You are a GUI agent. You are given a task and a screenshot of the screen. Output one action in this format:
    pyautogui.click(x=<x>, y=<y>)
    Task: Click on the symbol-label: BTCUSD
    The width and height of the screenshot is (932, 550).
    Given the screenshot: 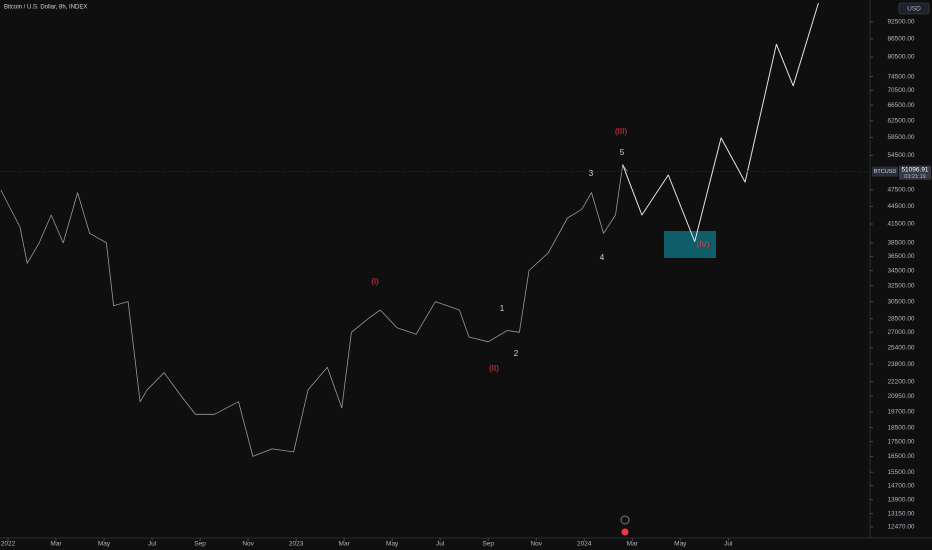 What is the action you would take?
    pyautogui.click(x=885, y=172)
    